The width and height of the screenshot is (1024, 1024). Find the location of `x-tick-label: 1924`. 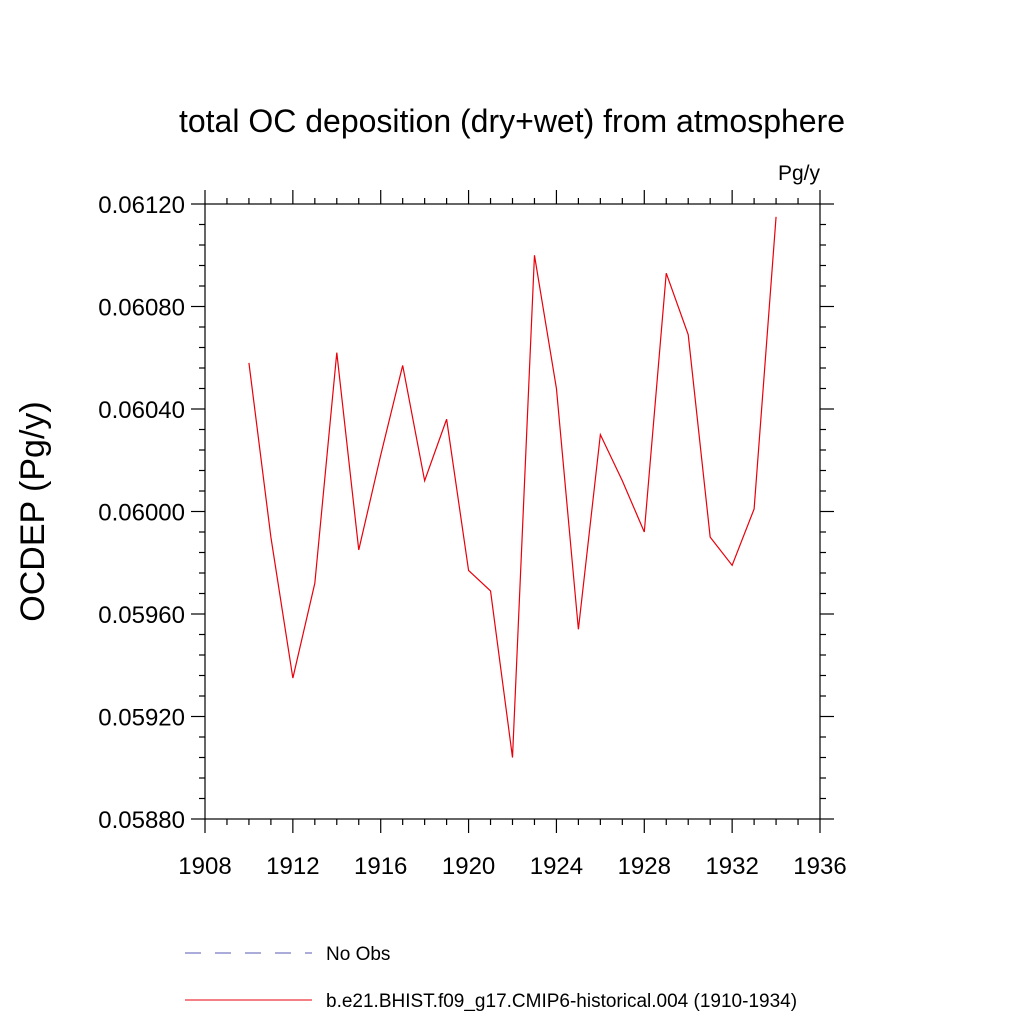

x-tick-label: 1924 is located at coordinates (556, 866).